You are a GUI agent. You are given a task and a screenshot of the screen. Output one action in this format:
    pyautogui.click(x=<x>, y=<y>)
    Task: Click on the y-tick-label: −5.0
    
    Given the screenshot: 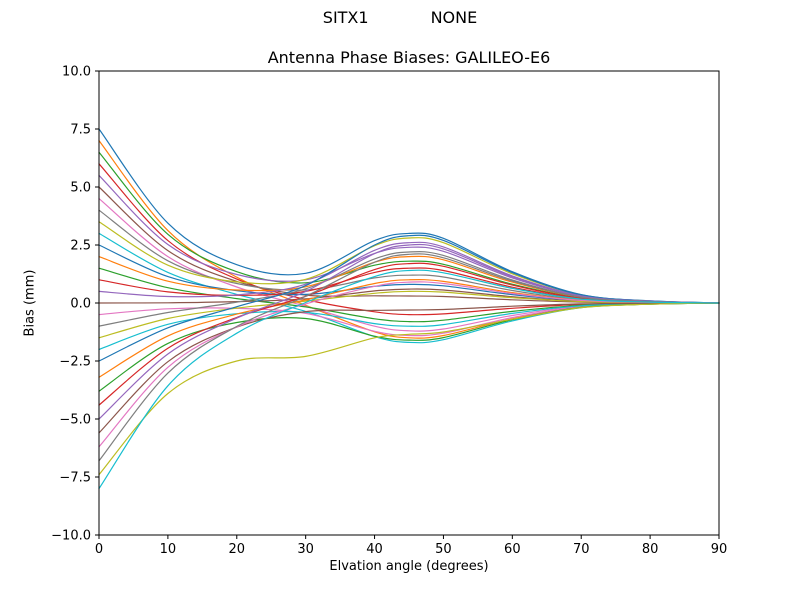 What is the action you would take?
    pyautogui.click(x=75, y=420)
    